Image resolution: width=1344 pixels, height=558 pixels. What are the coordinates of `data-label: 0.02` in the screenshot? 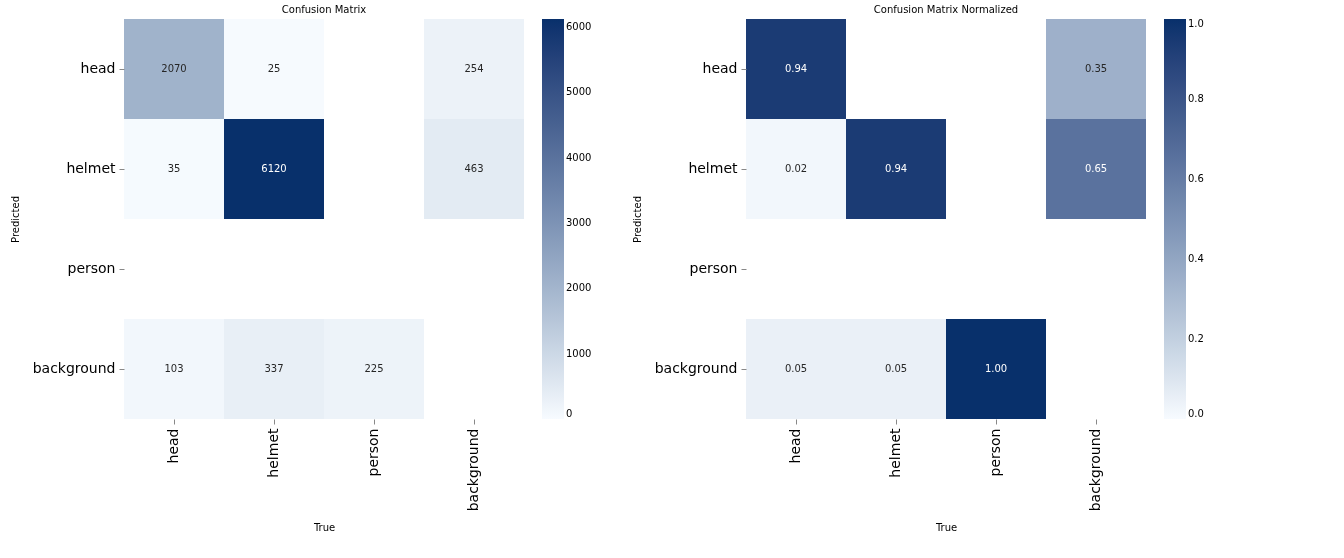 It's located at (796, 168).